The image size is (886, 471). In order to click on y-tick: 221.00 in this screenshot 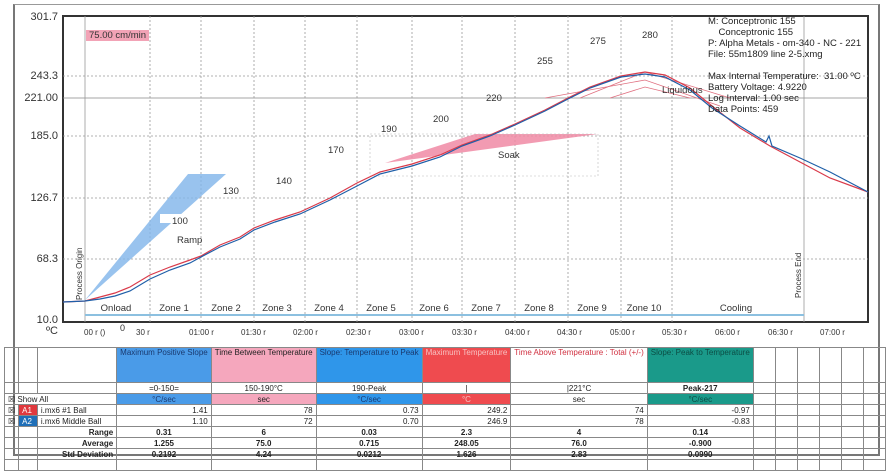, I will do `click(41, 98)`.